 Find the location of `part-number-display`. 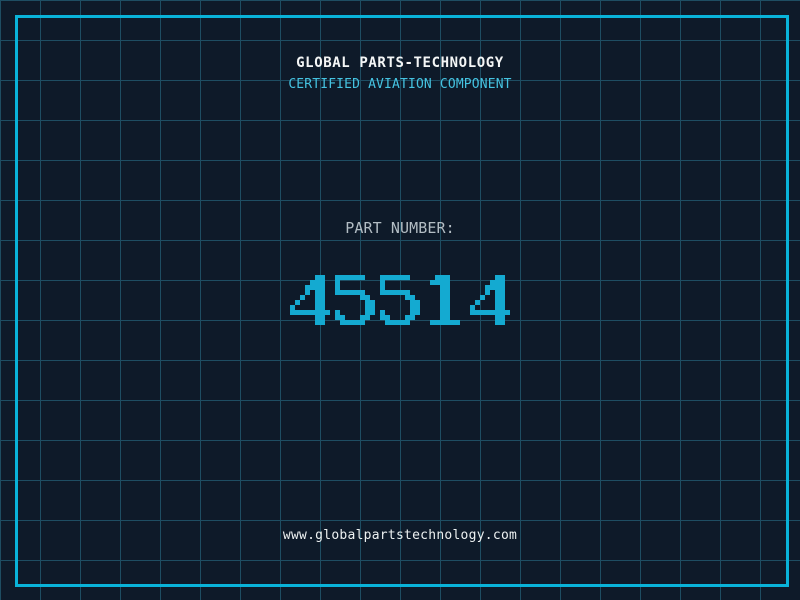

part-number-display is located at coordinates (400, 300).